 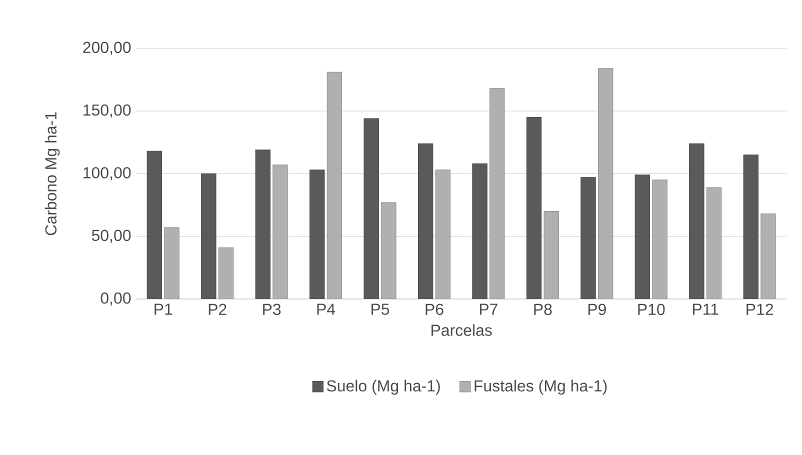 What do you see at coordinates (759, 309) in the screenshot?
I see `x-tick-label: P12` at bounding box center [759, 309].